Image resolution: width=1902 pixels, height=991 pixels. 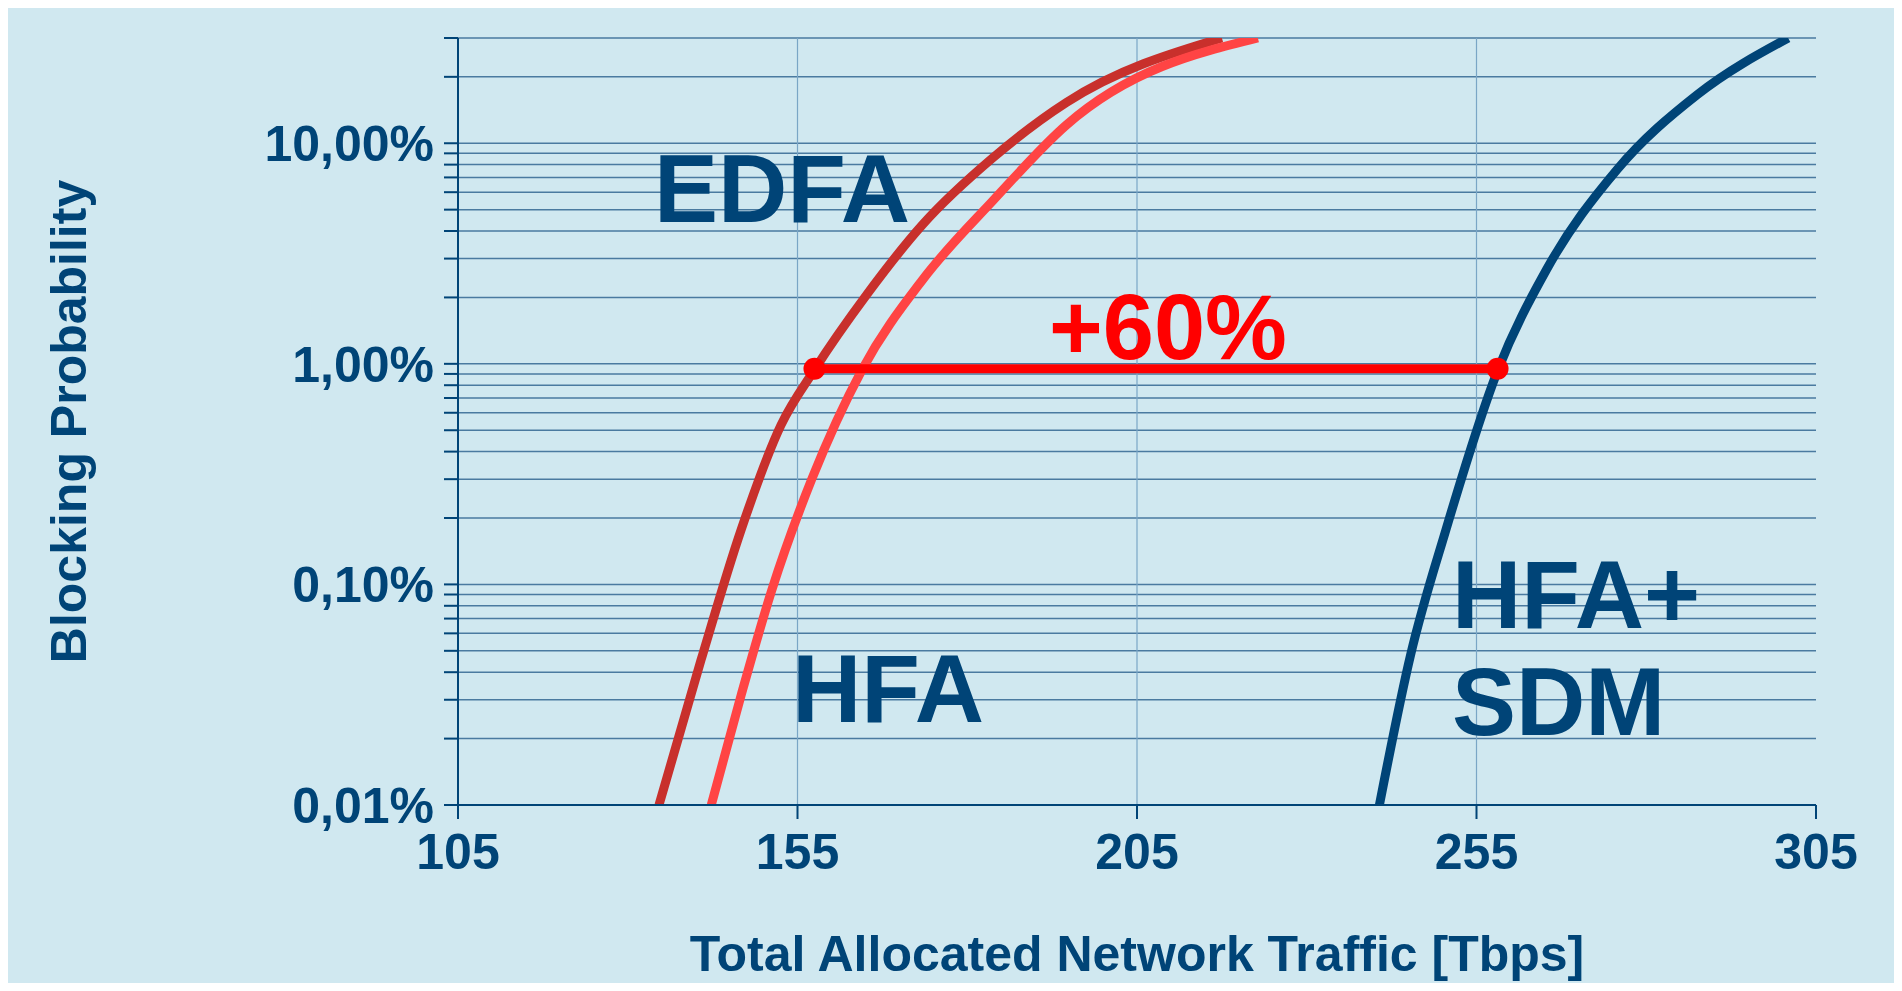 I want to click on x-tick-label: 255, so click(x=1476, y=851).